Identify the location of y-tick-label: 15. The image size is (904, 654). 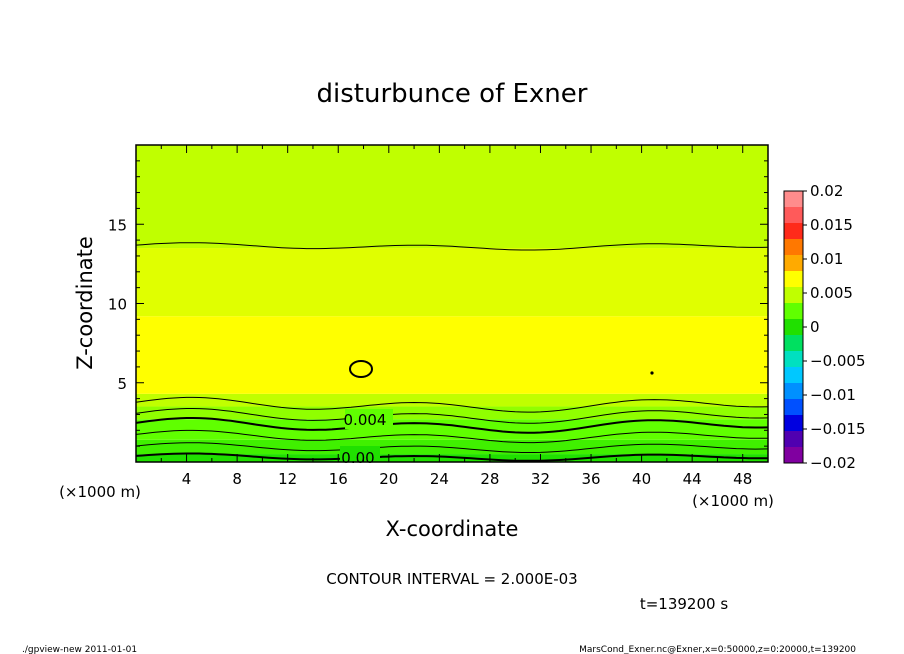
(117, 225).